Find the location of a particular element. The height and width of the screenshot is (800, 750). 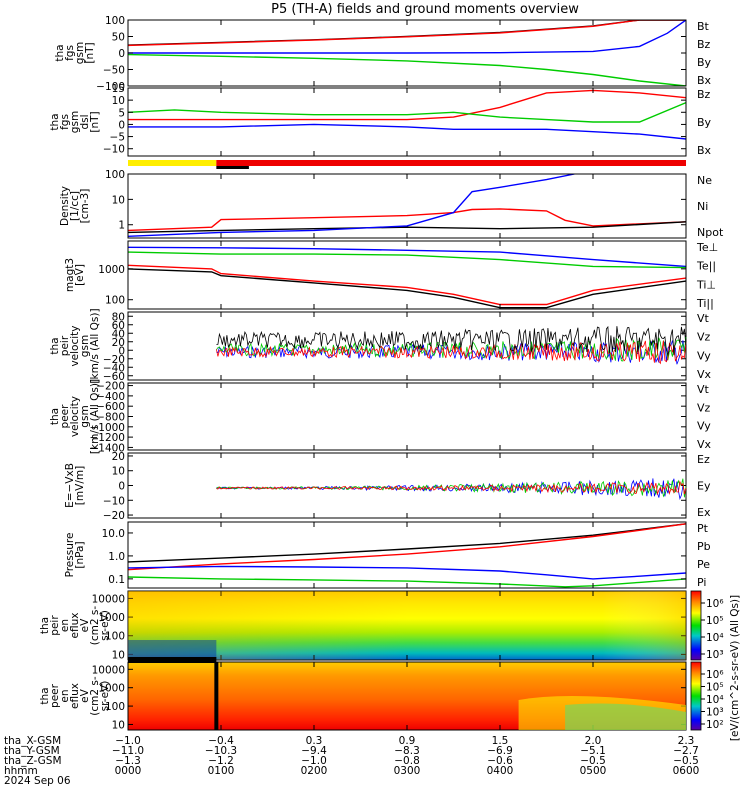

y-tick-label: 1.0 is located at coordinates (116, 557).